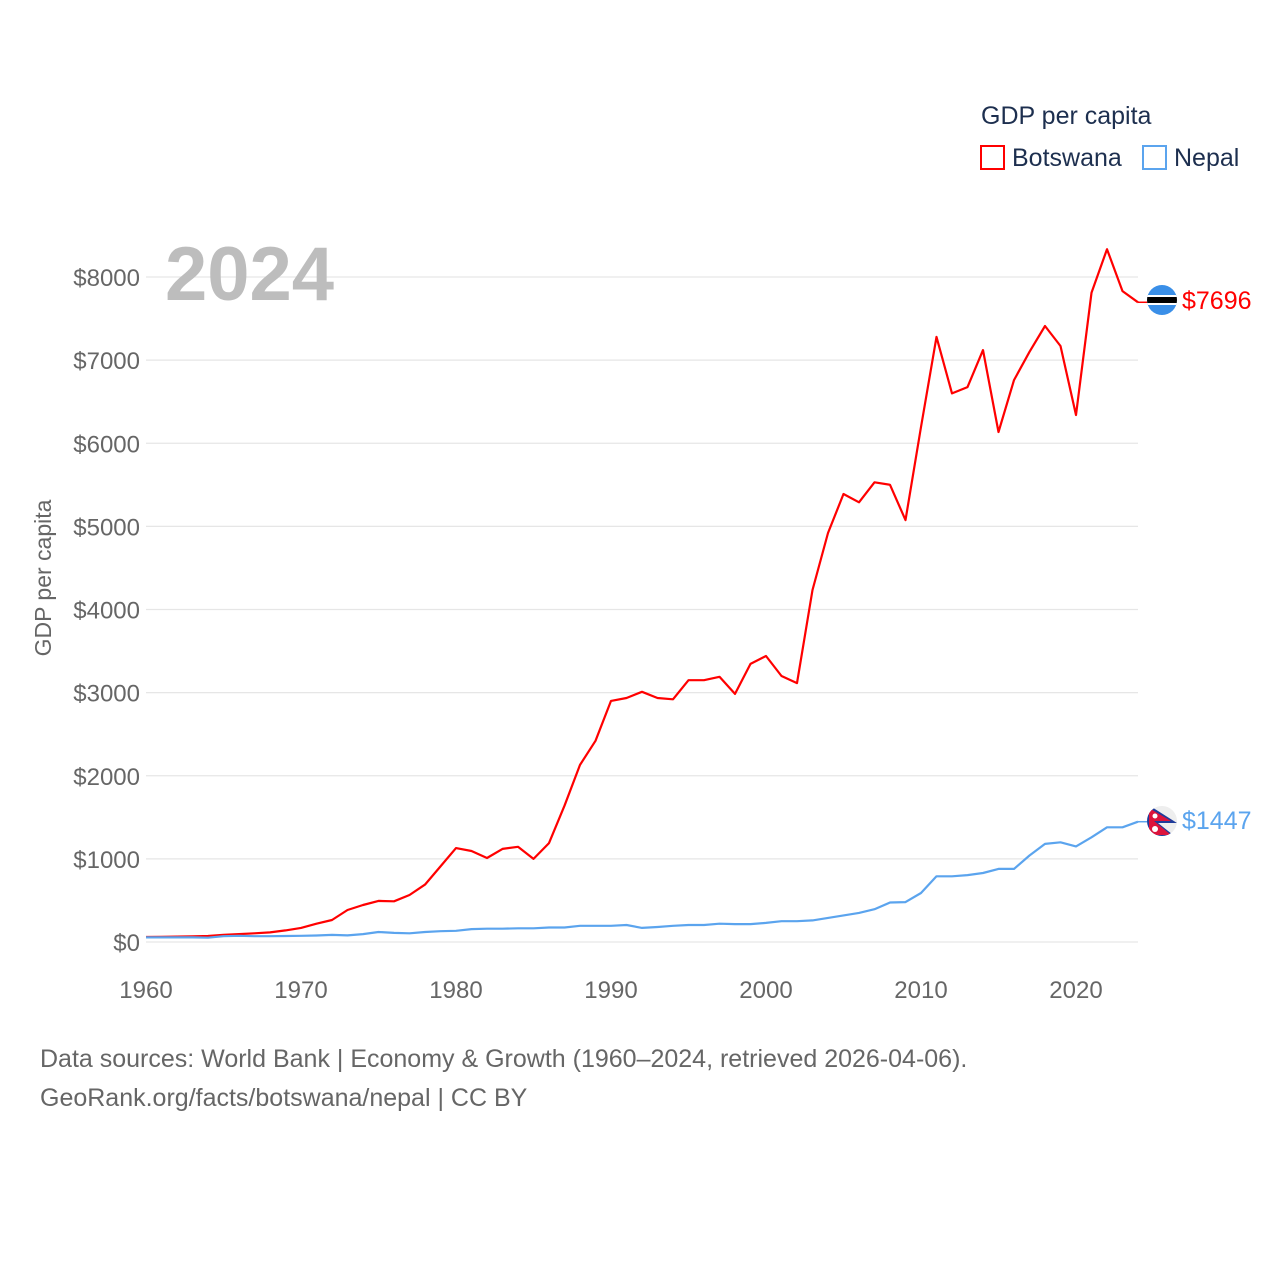 This screenshot has height=1280, width=1280. I want to click on legend-swatch-nepal, so click(1154, 157).